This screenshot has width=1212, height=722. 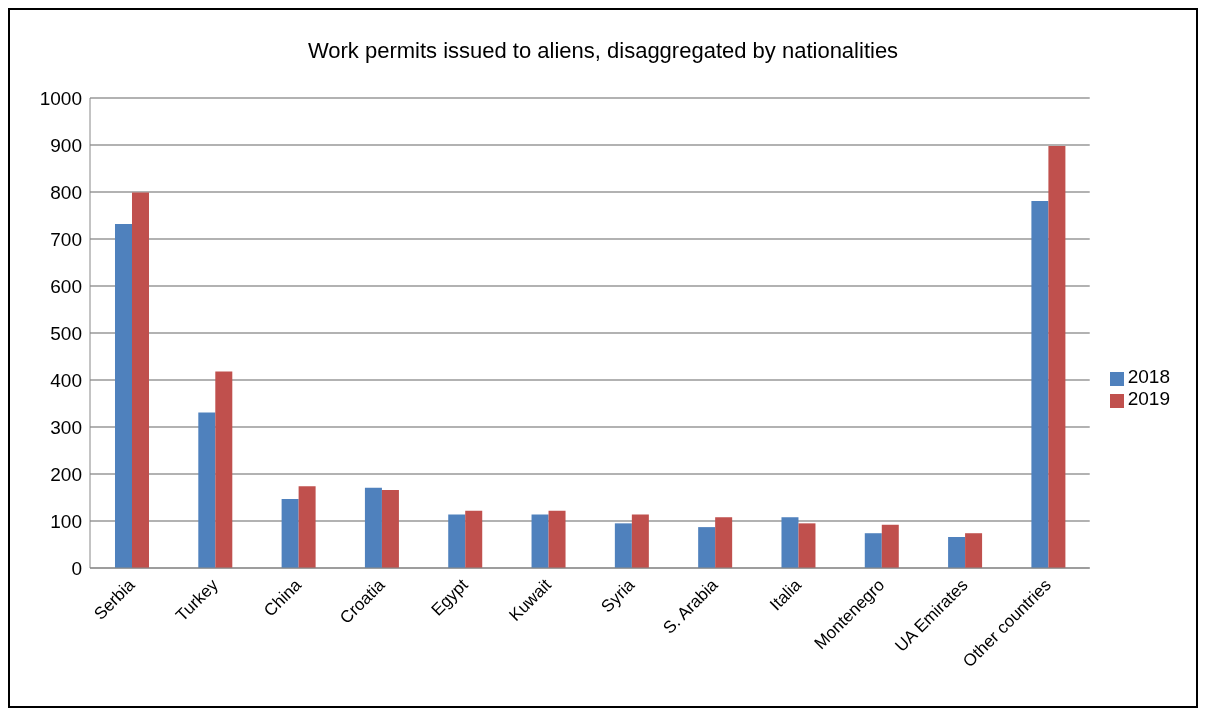 What do you see at coordinates (66, 192) in the screenshot?
I see `y-tick-label: 800` at bounding box center [66, 192].